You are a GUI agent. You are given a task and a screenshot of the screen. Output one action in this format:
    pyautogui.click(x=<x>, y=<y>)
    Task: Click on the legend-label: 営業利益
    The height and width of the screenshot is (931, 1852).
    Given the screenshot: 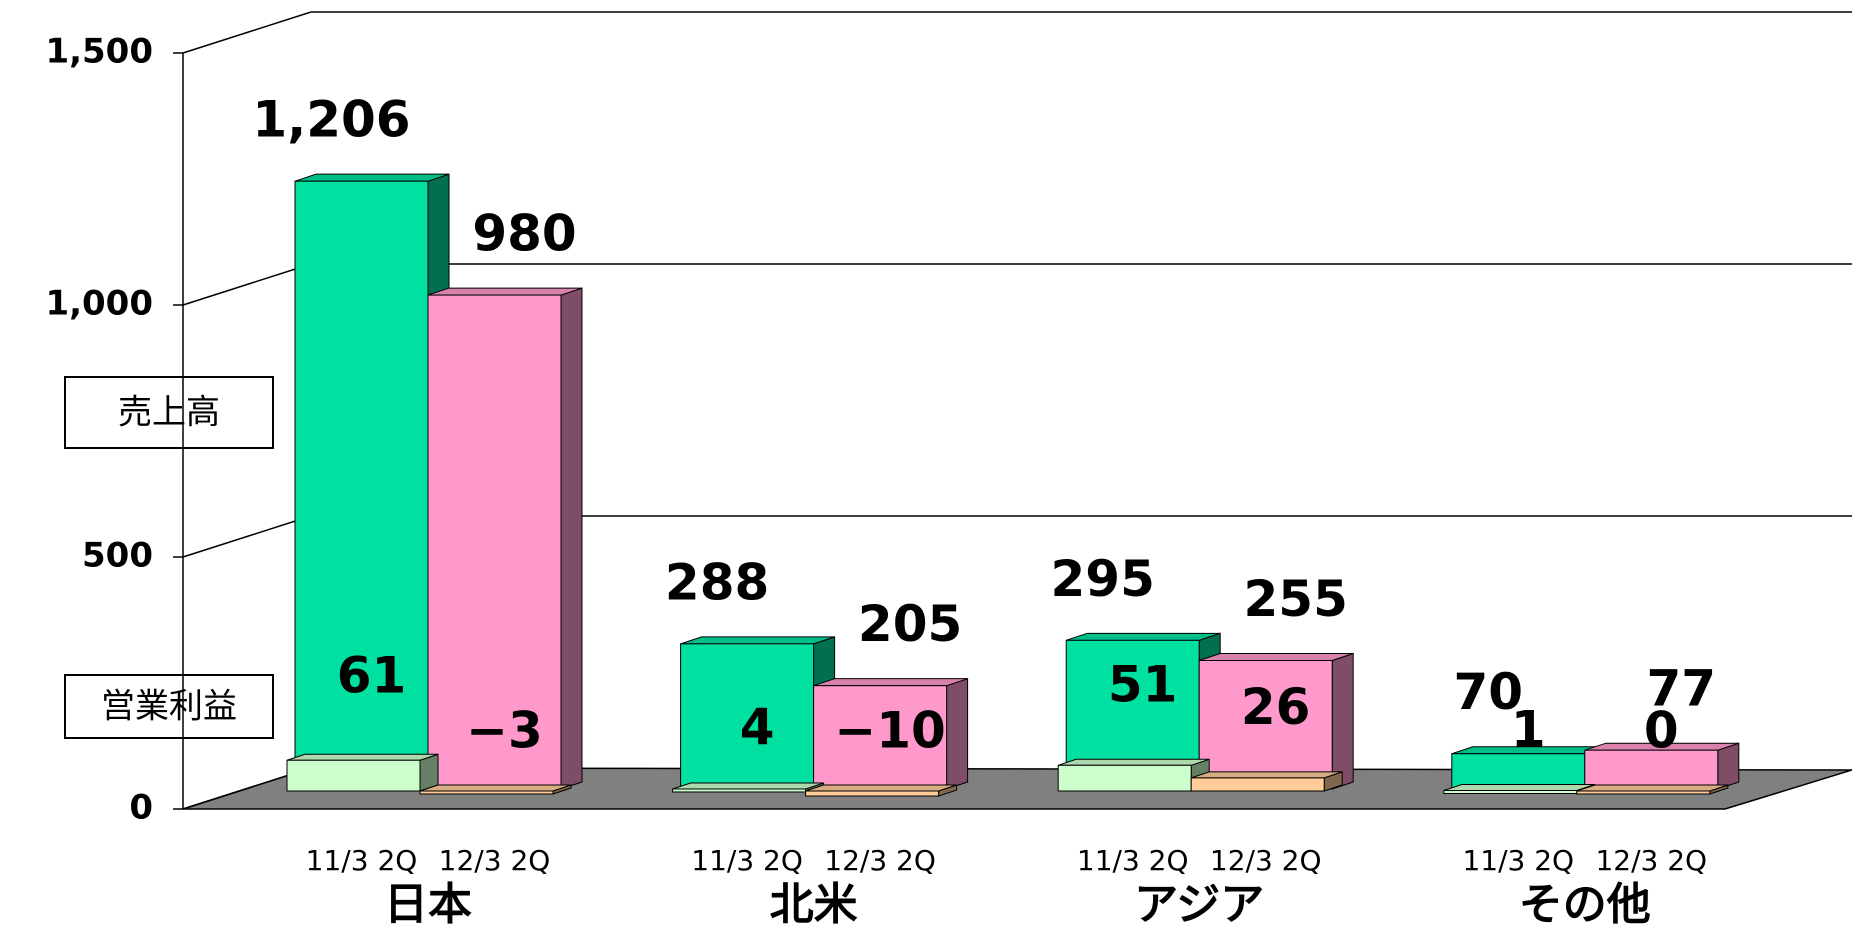 What is the action you would take?
    pyautogui.click(x=169, y=707)
    